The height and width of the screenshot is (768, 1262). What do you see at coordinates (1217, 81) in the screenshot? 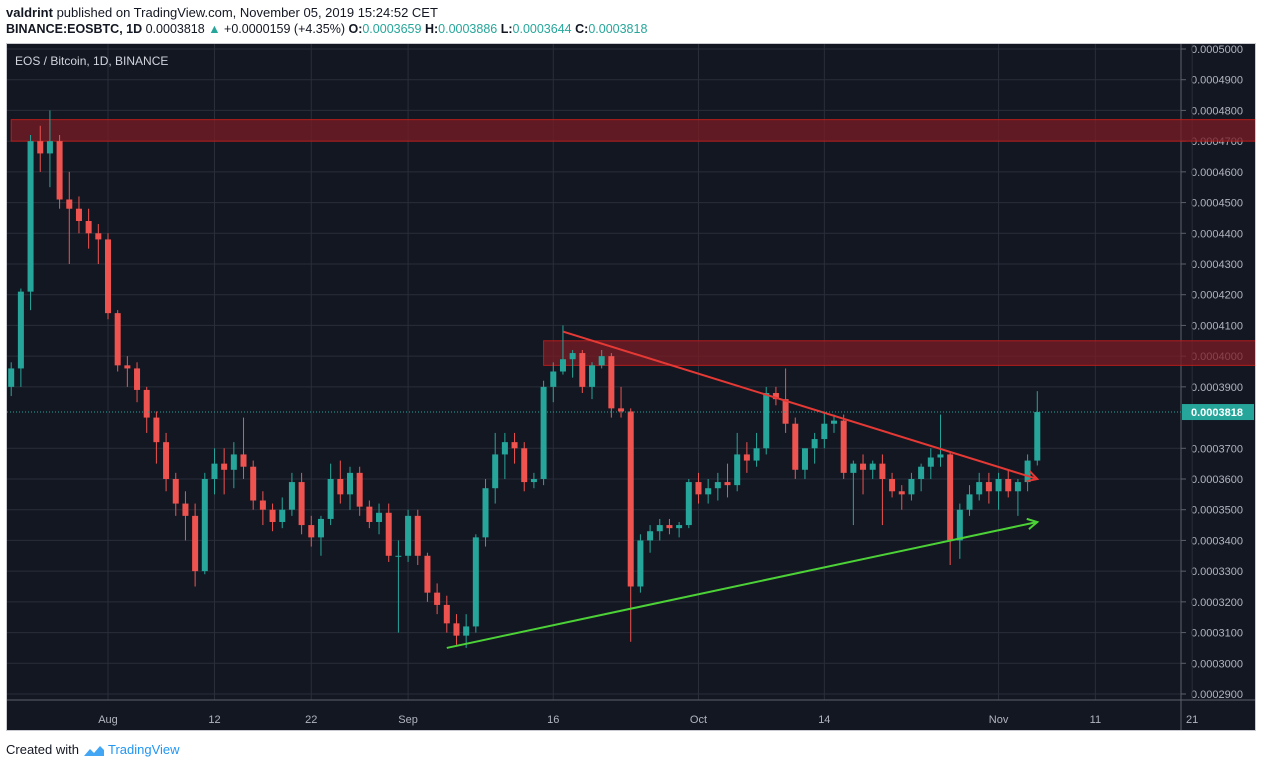
I see `y-tick-label: 0.0004900` at bounding box center [1217, 81].